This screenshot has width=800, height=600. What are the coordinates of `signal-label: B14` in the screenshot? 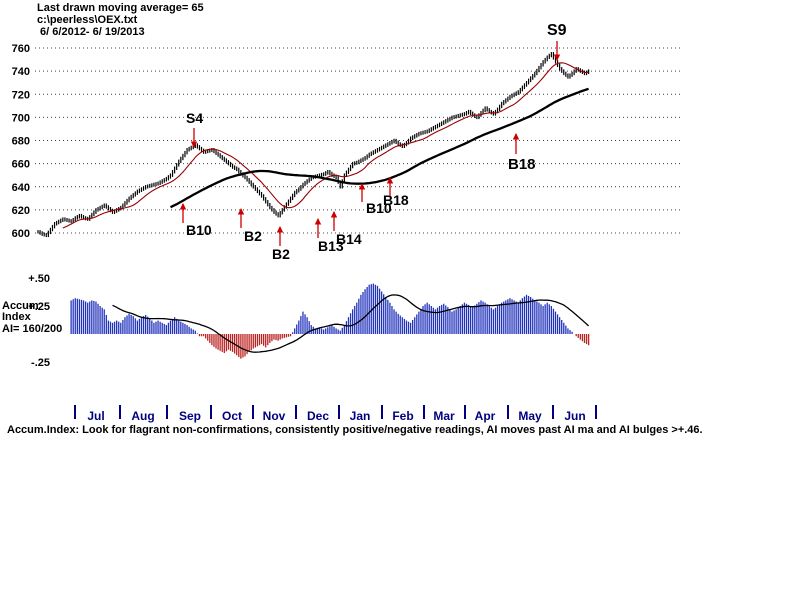 It's located at (349, 239).